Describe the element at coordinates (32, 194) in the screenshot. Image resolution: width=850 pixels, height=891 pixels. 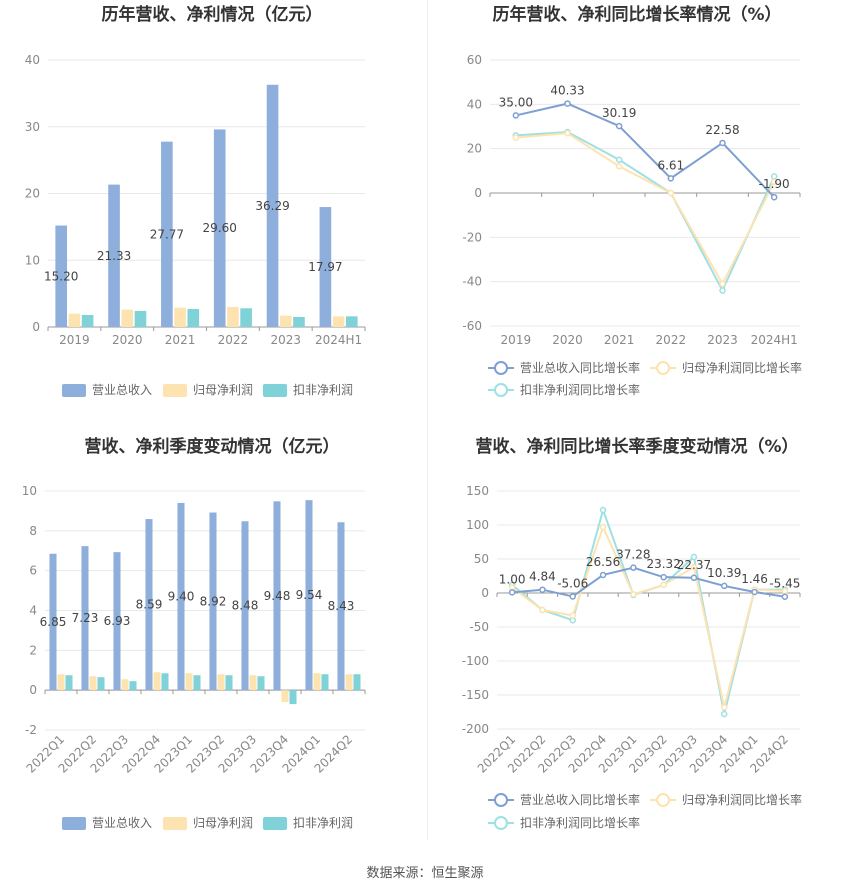
I see `y-tick-label: 20` at that location.